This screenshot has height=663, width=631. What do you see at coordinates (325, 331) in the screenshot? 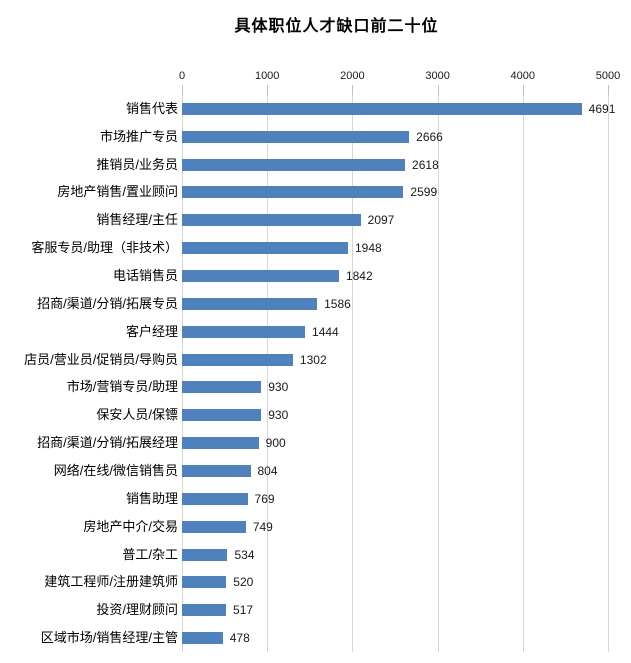
I see `bar-value-label: 1444` at bounding box center [325, 331].